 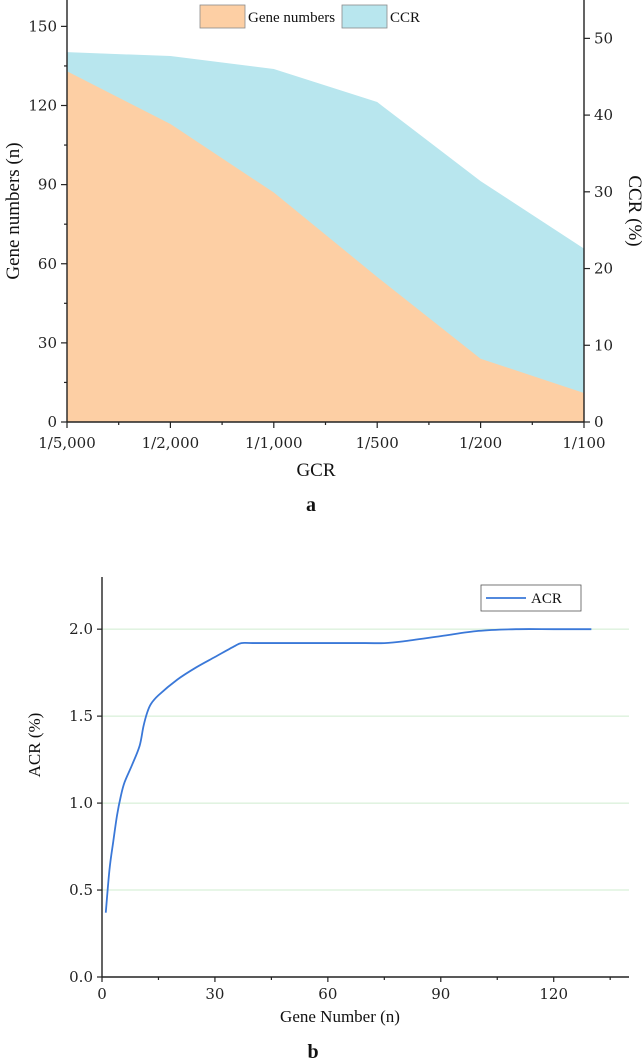 What do you see at coordinates (81, 629) in the screenshot?
I see `y-tick-label: 2.0` at bounding box center [81, 629].